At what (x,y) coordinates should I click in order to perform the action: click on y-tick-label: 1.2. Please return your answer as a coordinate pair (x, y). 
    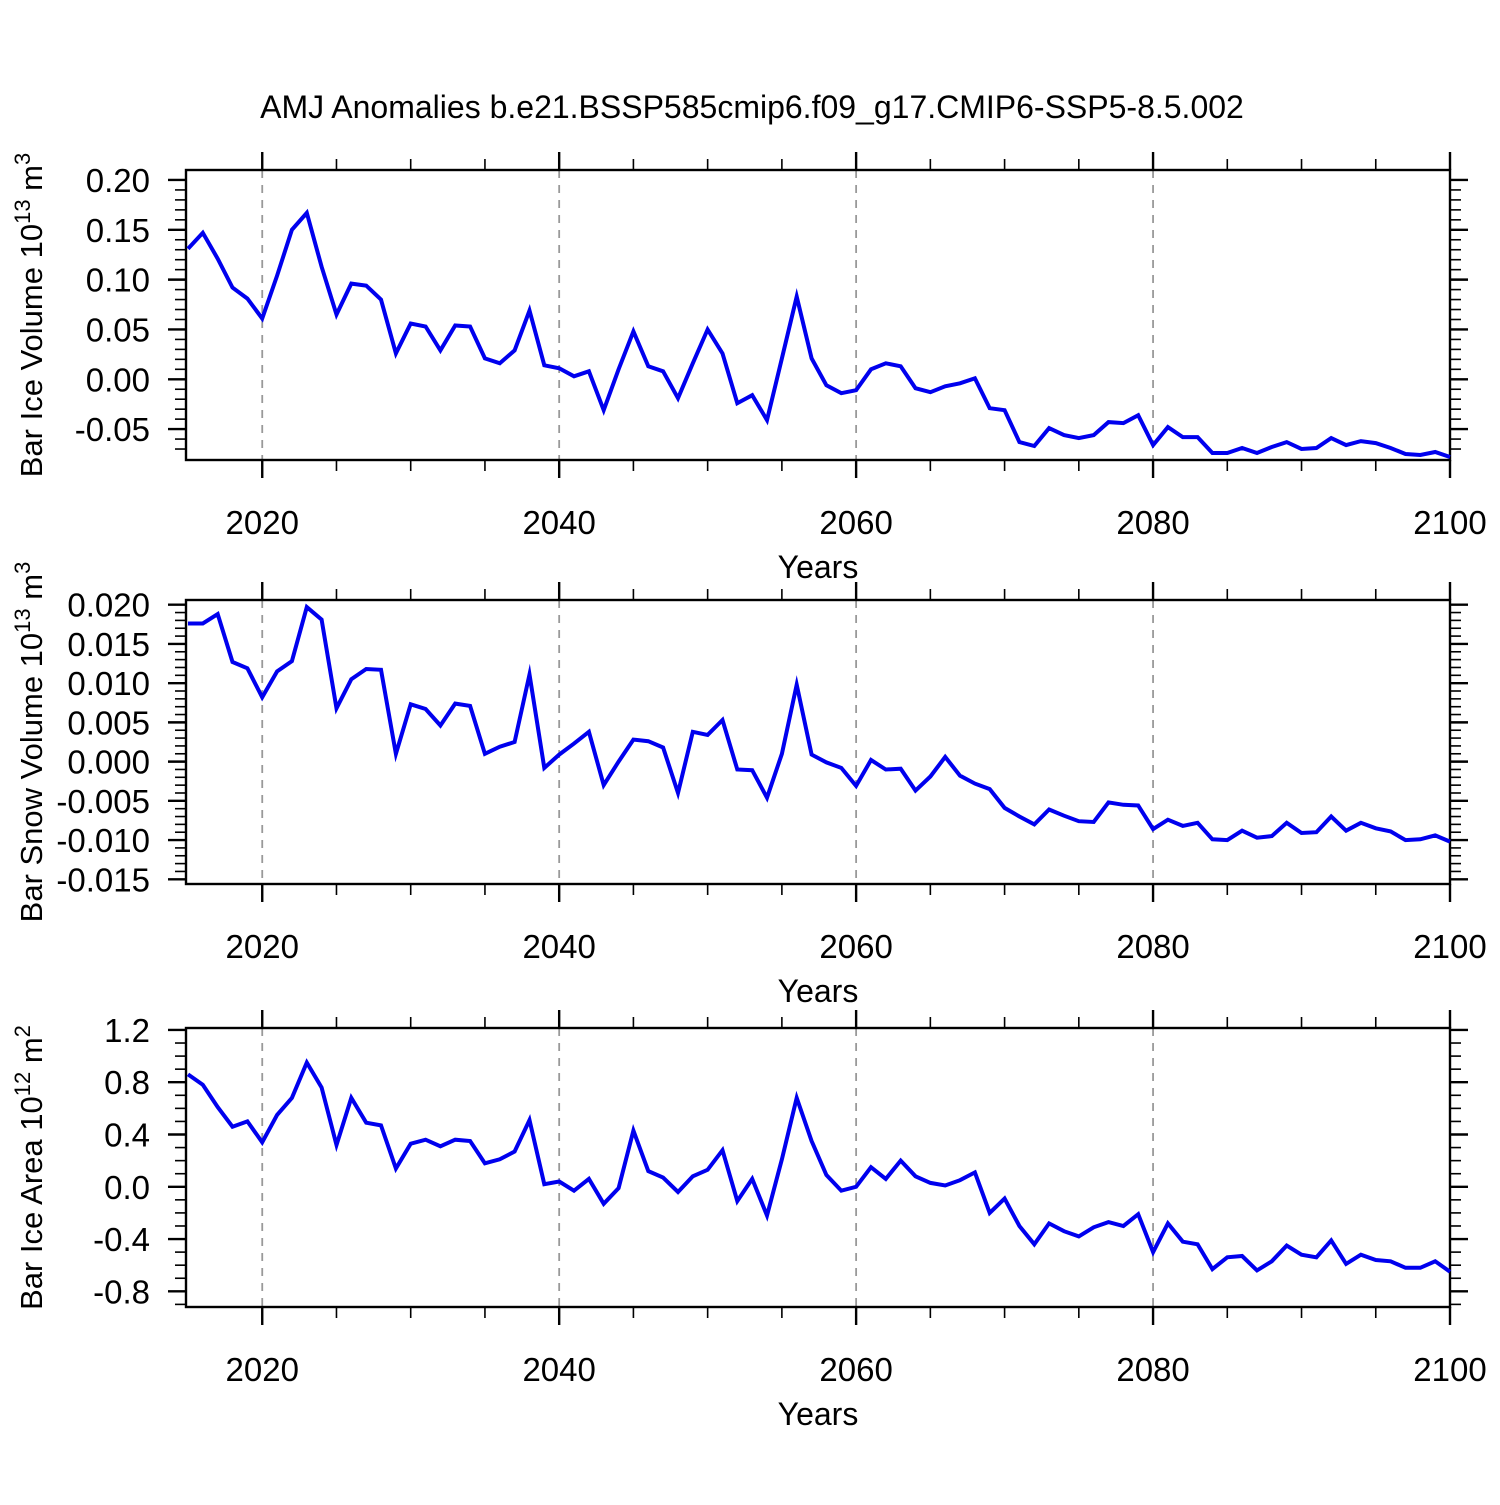
    Looking at the image, I should click on (127, 1030).